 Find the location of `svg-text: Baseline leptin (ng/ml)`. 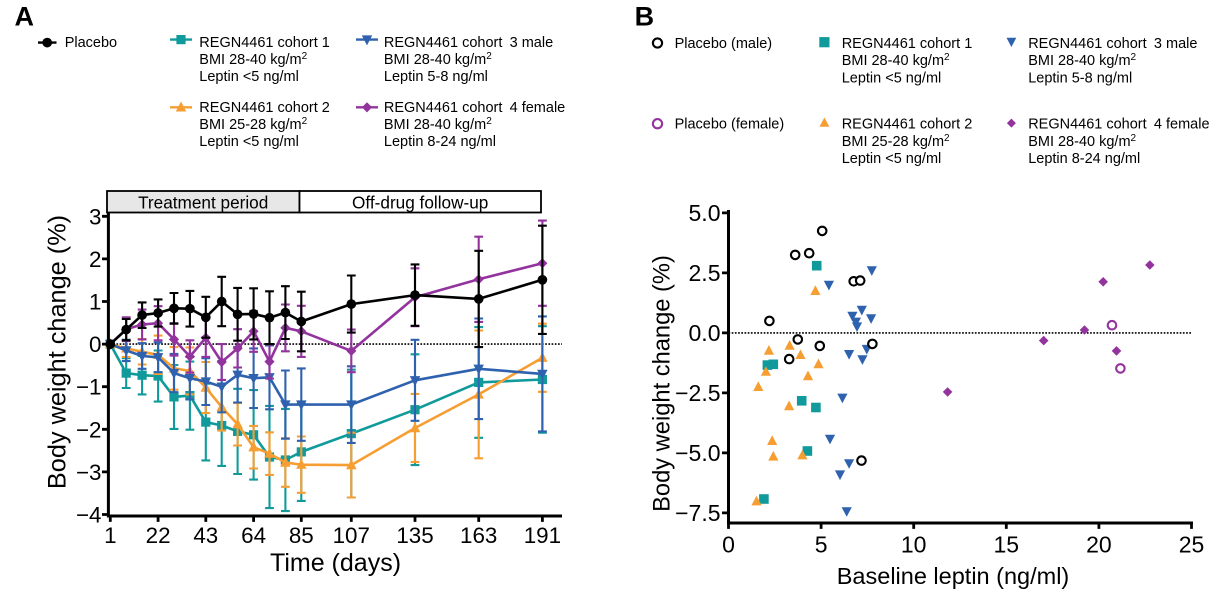

svg-text: Baseline leptin (ng/ml) is located at coordinates (953, 576).